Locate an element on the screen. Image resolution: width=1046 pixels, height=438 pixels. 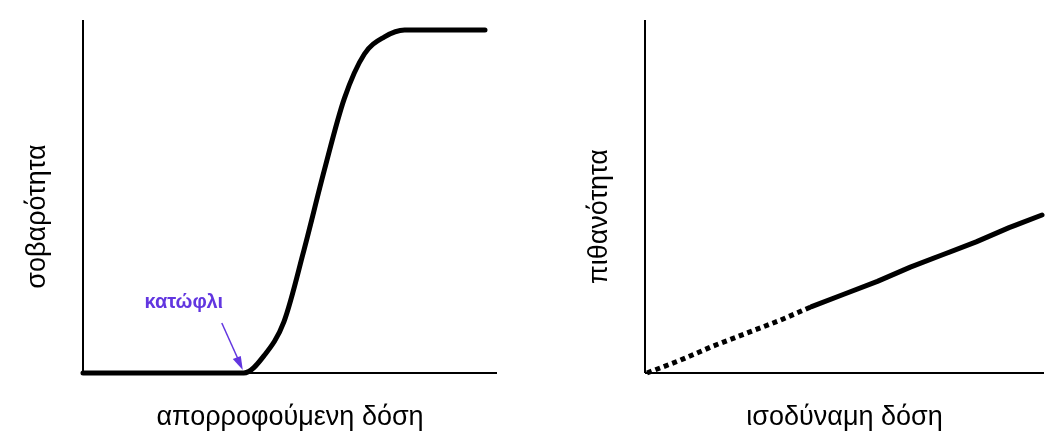
y-axis-title: πιθανότητα is located at coordinates (598, 216).